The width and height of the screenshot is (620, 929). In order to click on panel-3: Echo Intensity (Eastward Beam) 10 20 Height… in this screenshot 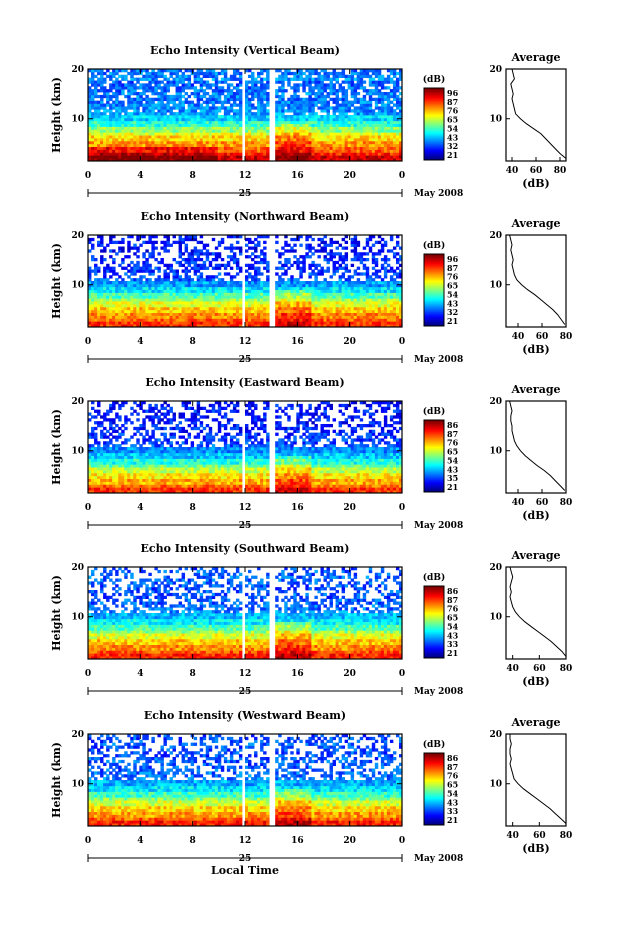, I will do `click(311, 453)`.